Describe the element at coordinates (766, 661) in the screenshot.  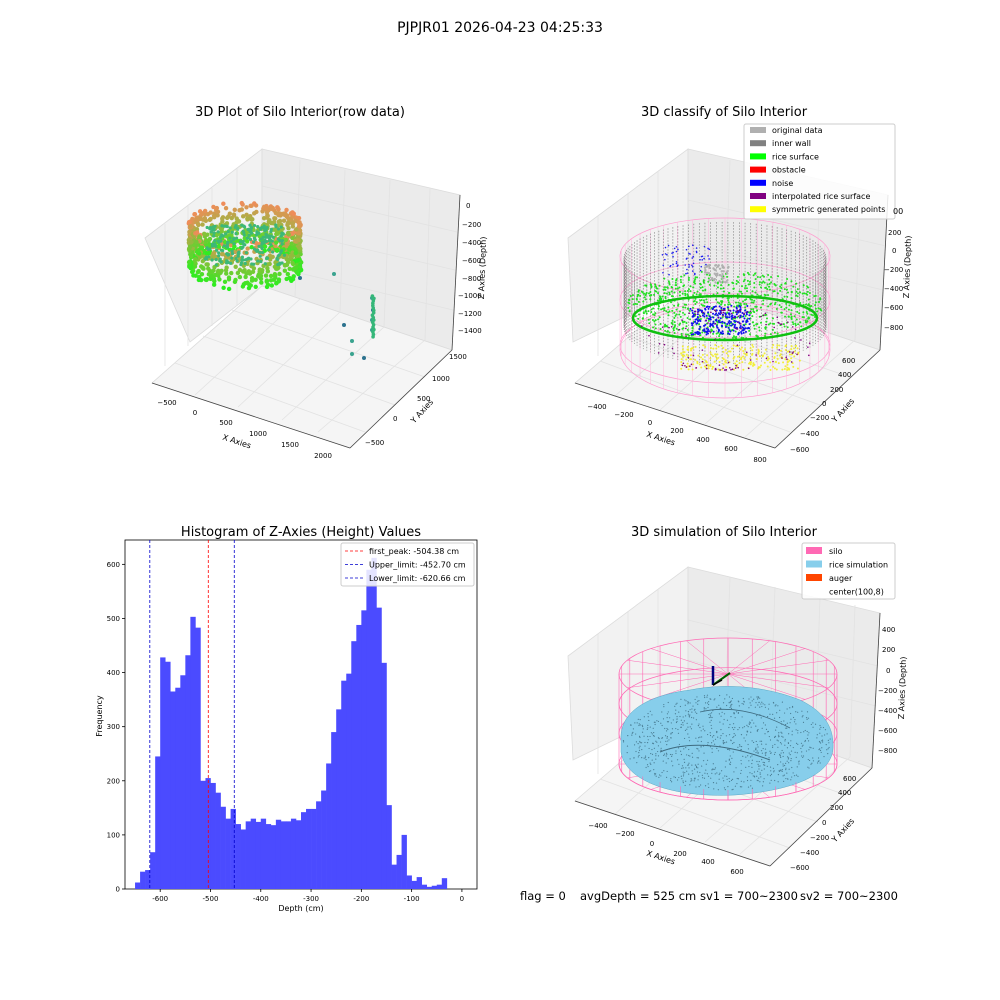
I see `silo-wire` at that location.